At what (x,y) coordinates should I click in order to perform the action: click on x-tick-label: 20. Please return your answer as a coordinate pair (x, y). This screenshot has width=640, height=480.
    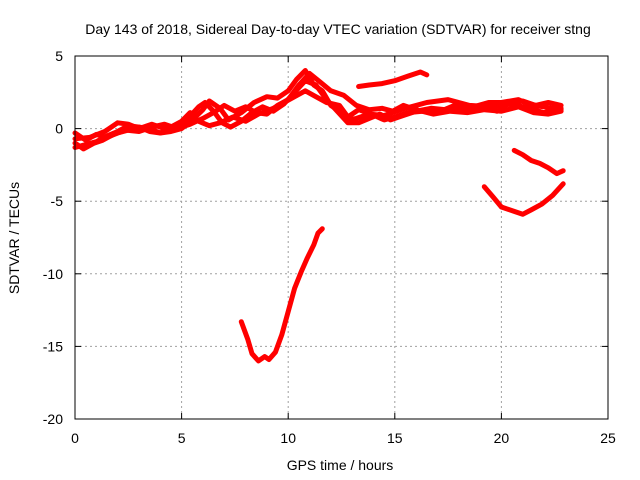
    Looking at the image, I should click on (502, 438).